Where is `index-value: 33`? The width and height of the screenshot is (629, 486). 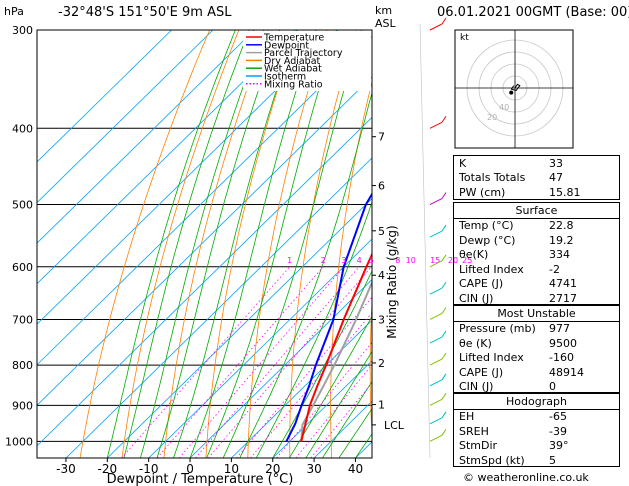 index-value: 33 is located at coordinates (556, 163).